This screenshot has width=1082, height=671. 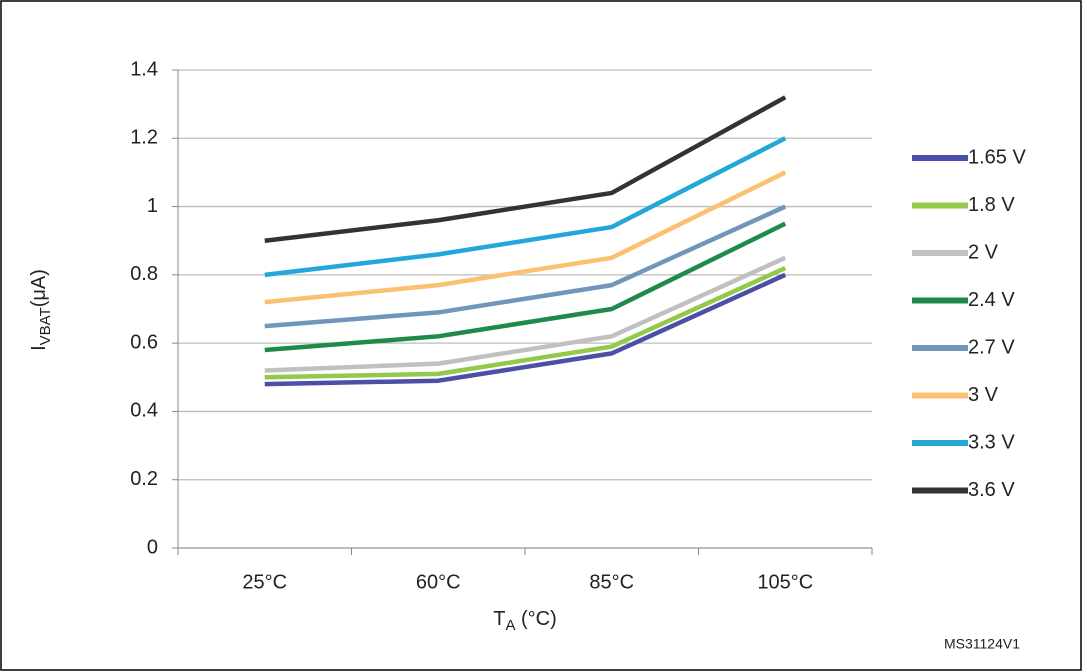 I want to click on y-title-sub: VBAT, so click(x=45, y=326).